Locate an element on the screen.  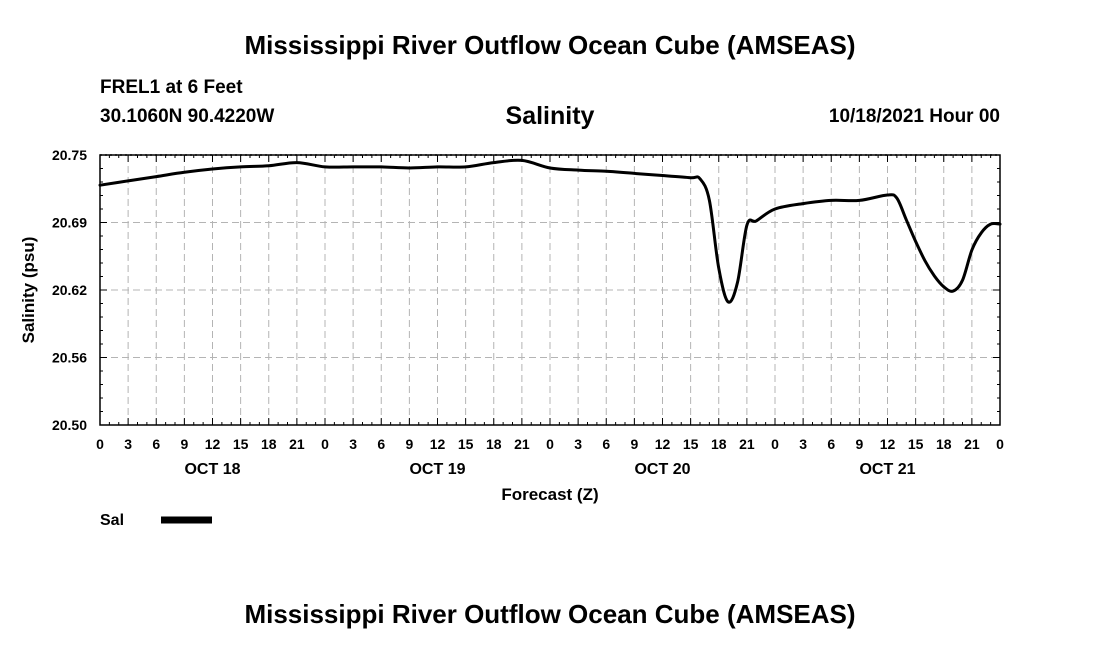
y-tick-label: 20.69 is located at coordinates (69, 223).